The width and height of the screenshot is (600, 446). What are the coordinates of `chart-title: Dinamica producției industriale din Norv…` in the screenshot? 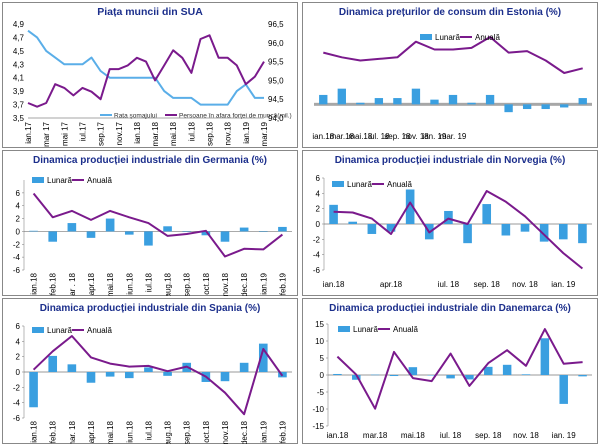 It's located at (450, 160).